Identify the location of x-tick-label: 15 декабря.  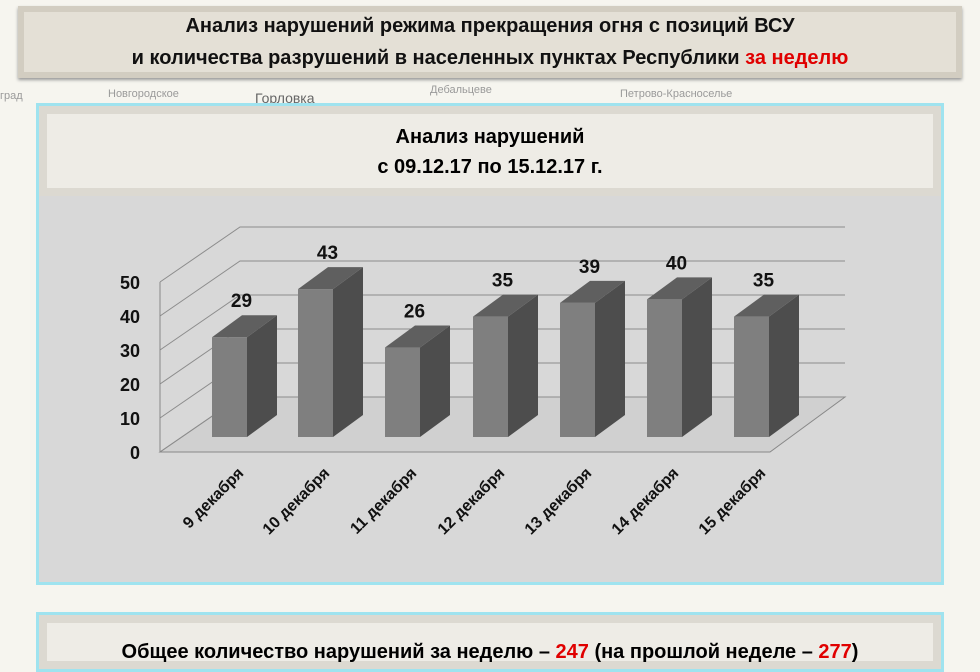
(733, 502).